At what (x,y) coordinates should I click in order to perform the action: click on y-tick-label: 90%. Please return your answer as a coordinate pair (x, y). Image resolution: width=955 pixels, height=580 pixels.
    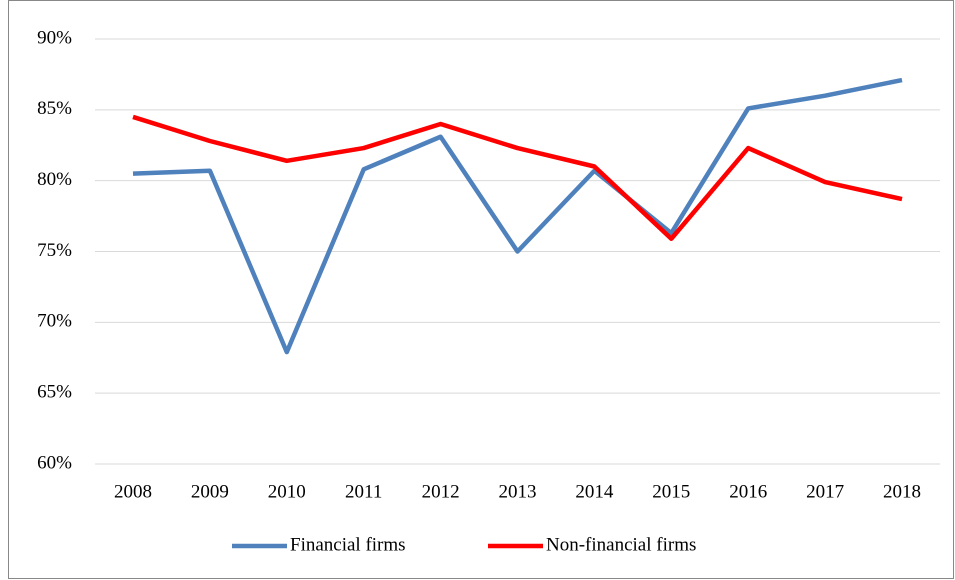
    Looking at the image, I should click on (54, 37).